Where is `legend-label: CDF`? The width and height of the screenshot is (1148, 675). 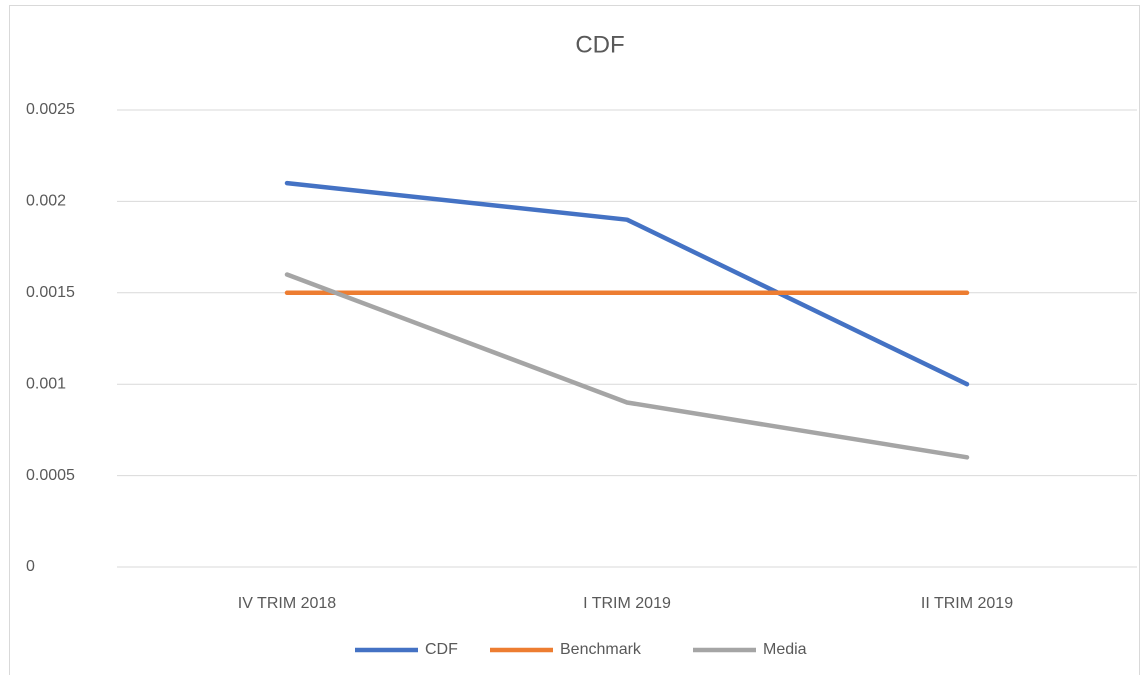
legend-label: CDF is located at coordinates (441, 649).